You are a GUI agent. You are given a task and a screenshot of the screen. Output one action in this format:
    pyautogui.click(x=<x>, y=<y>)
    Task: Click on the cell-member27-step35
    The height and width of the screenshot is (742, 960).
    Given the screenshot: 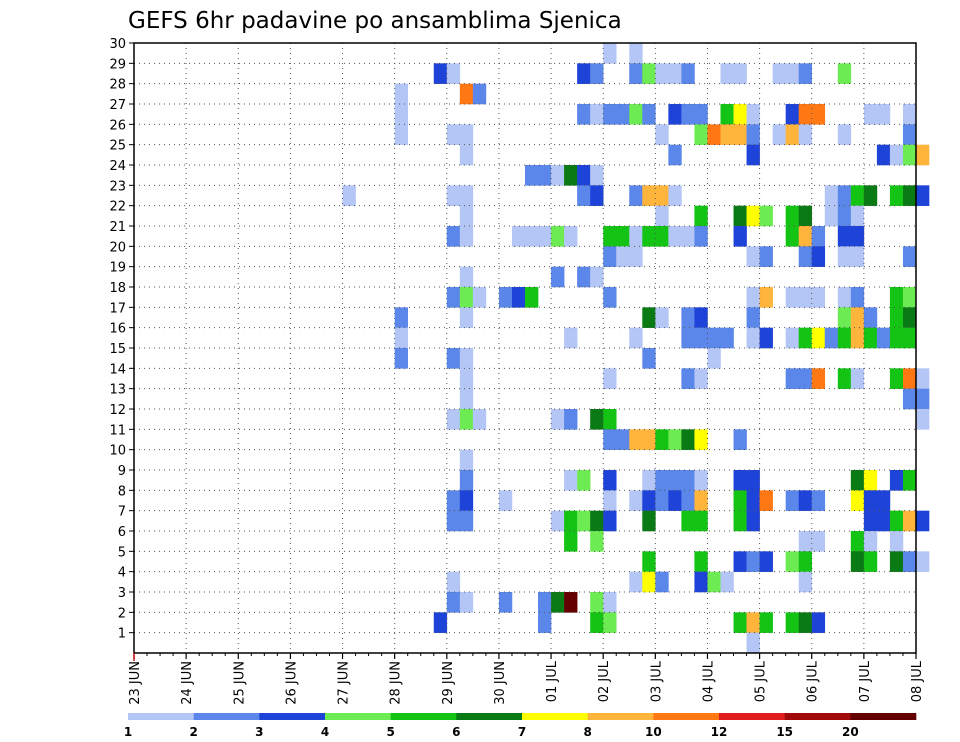 What is the action you would take?
    pyautogui.click(x=597, y=114)
    